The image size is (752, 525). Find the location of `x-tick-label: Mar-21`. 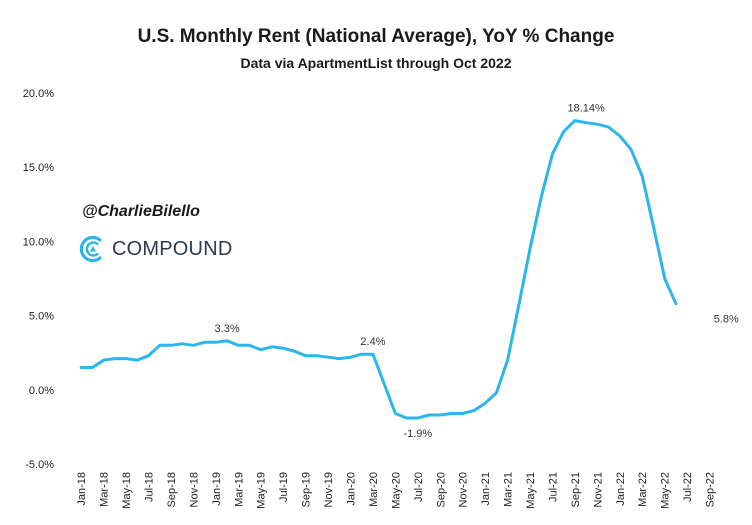

x-tick-label: Mar-21 is located at coordinates (509, 489).